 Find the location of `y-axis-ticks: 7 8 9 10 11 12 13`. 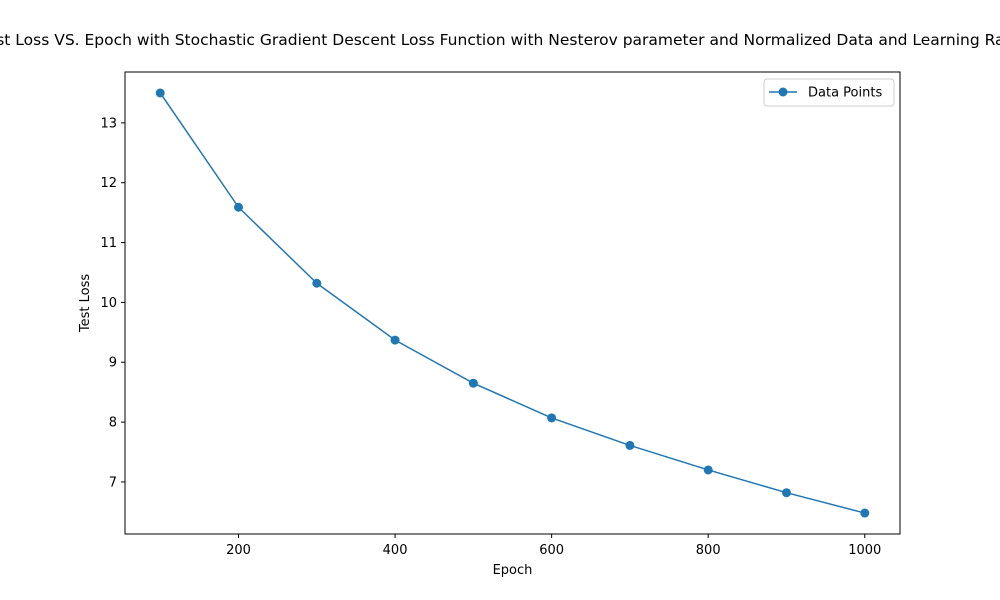

y-axis-ticks: 7 8 9 10 11 12 13 is located at coordinates (112, 303).